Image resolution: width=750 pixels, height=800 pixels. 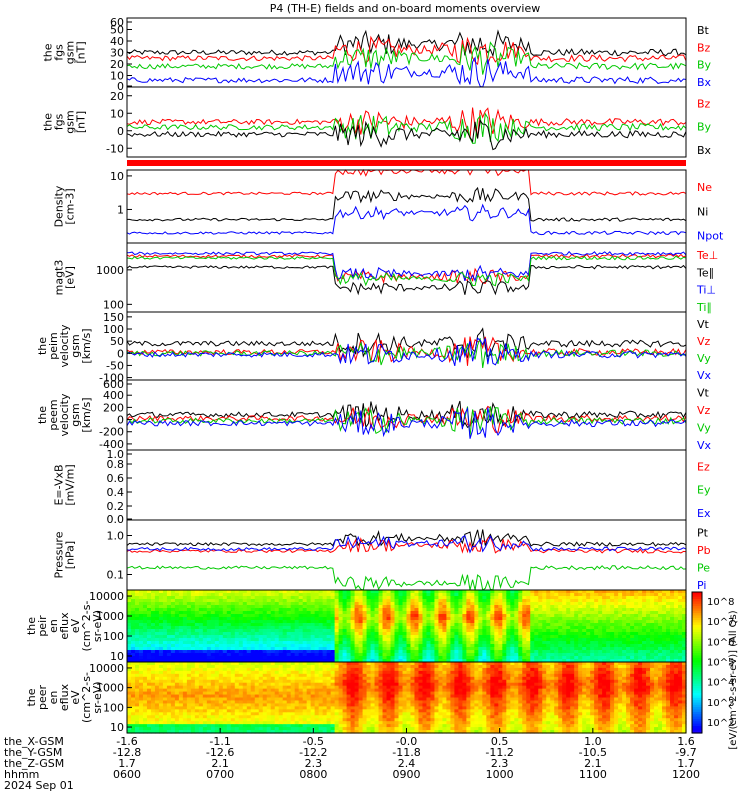 I want to click on legend-Bt: Bt, so click(x=703, y=30).